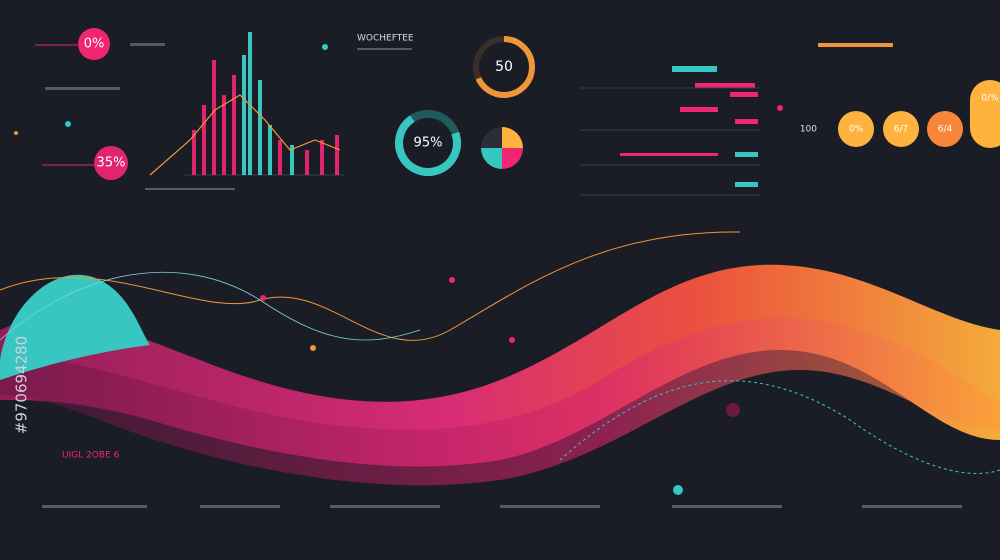  I want to click on donut: 95%, so click(428, 143).